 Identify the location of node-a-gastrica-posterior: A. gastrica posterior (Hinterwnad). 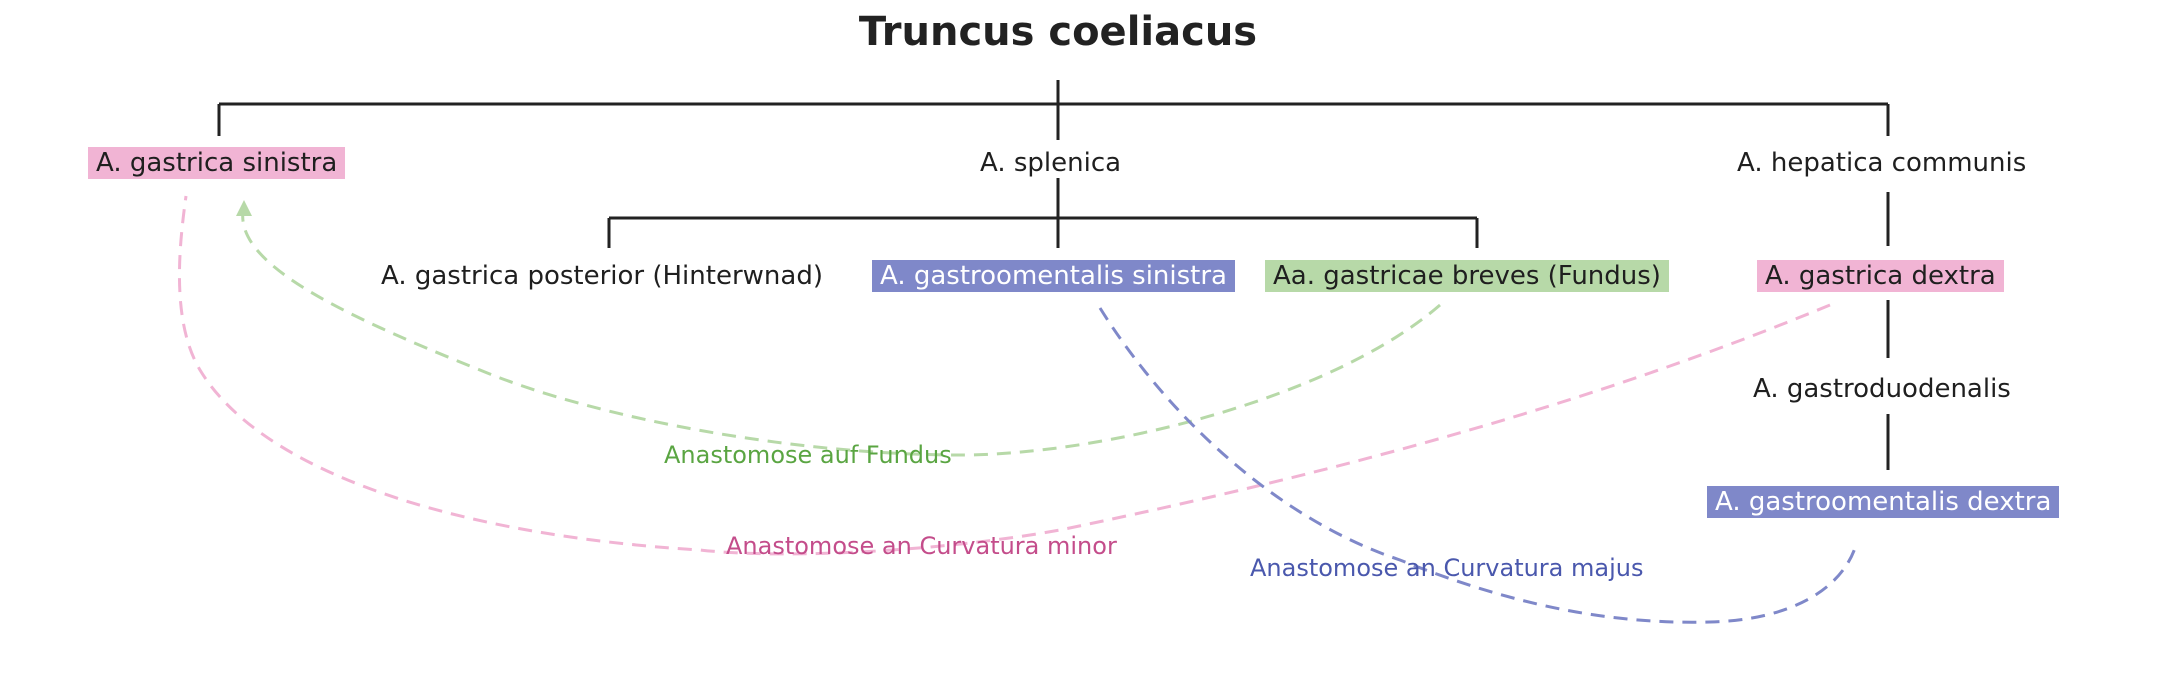
(602, 276).